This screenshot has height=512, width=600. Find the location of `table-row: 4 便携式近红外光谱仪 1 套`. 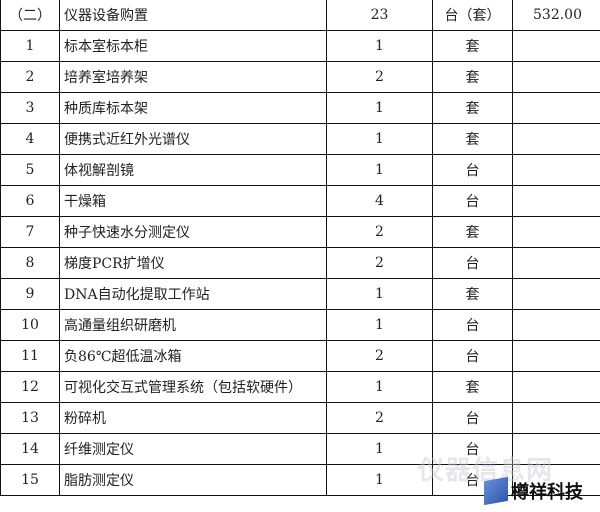

table-row: 4 便携式近红外光谱仪 1 套 is located at coordinates (300, 139).